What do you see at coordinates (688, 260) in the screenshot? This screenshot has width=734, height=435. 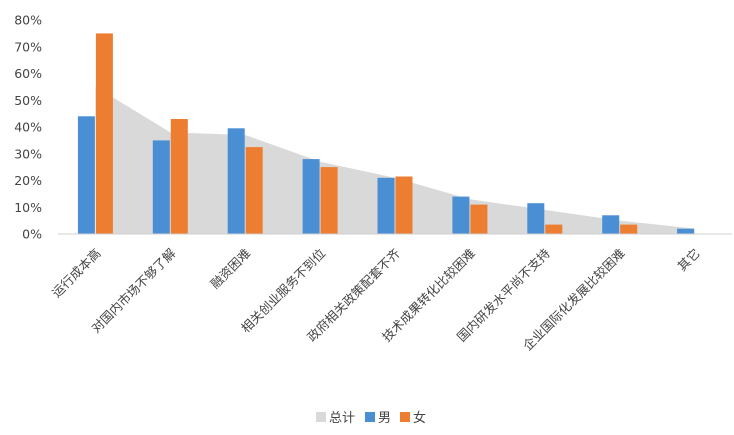 I see `x-tick-label: 其它` at bounding box center [688, 260].